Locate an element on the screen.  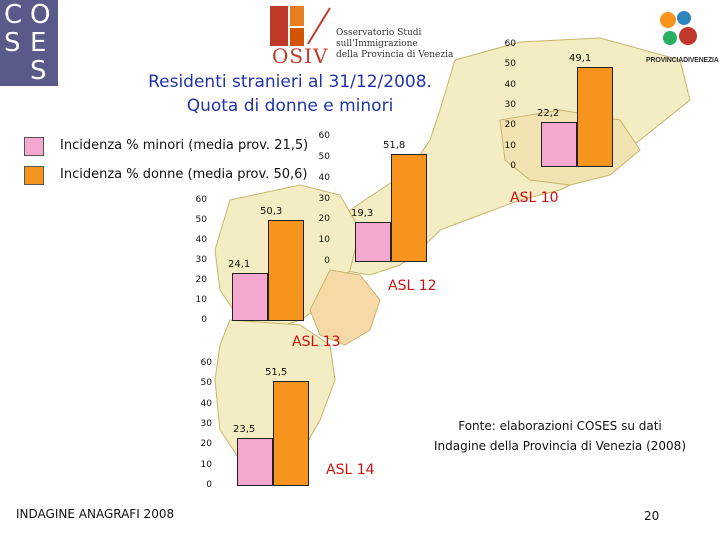
chart-title-line2: Quota di donne e minori is located at coordinates (290, 106).